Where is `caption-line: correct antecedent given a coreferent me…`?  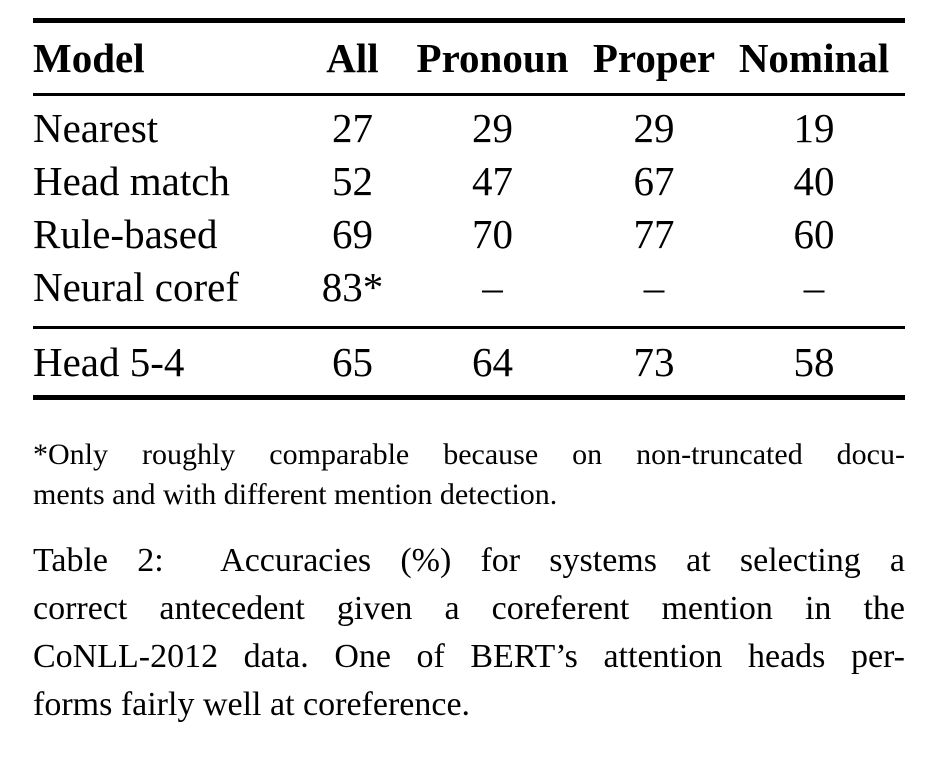
caption-line: correct antecedent given a coreferent me… is located at coordinates (469, 608).